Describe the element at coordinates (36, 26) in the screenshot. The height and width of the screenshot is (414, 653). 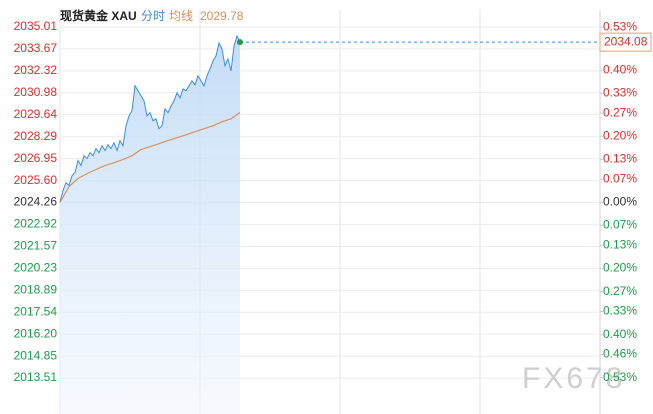
I see `y-tick-label: 2035.01` at that location.